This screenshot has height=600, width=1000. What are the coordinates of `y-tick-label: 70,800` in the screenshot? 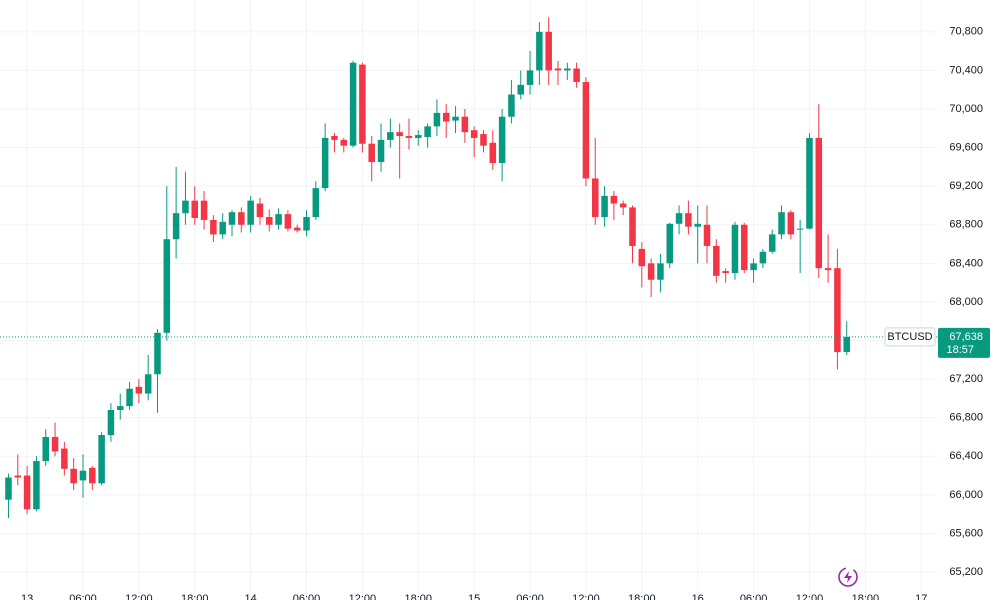 It's located at (966, 32).